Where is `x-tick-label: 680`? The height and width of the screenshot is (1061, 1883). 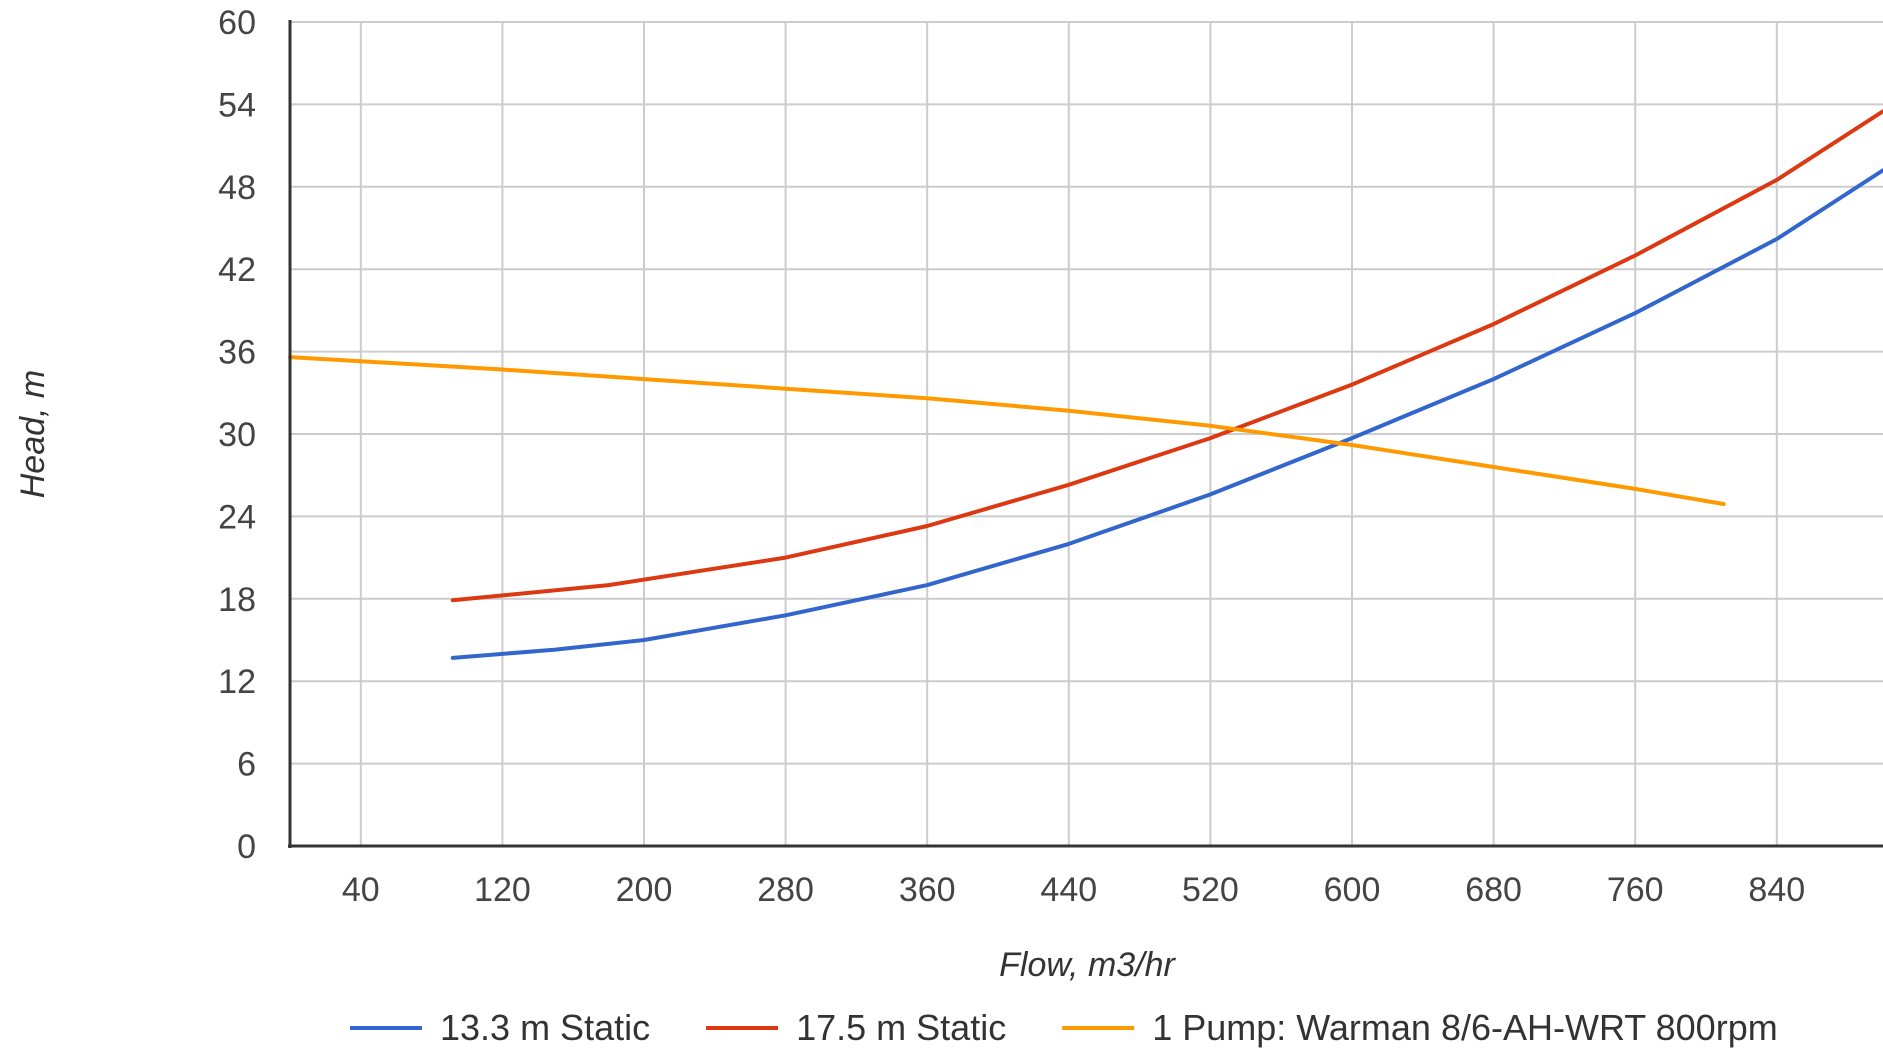
x-tick-label: 680 is located at coordinates (1493, 890).